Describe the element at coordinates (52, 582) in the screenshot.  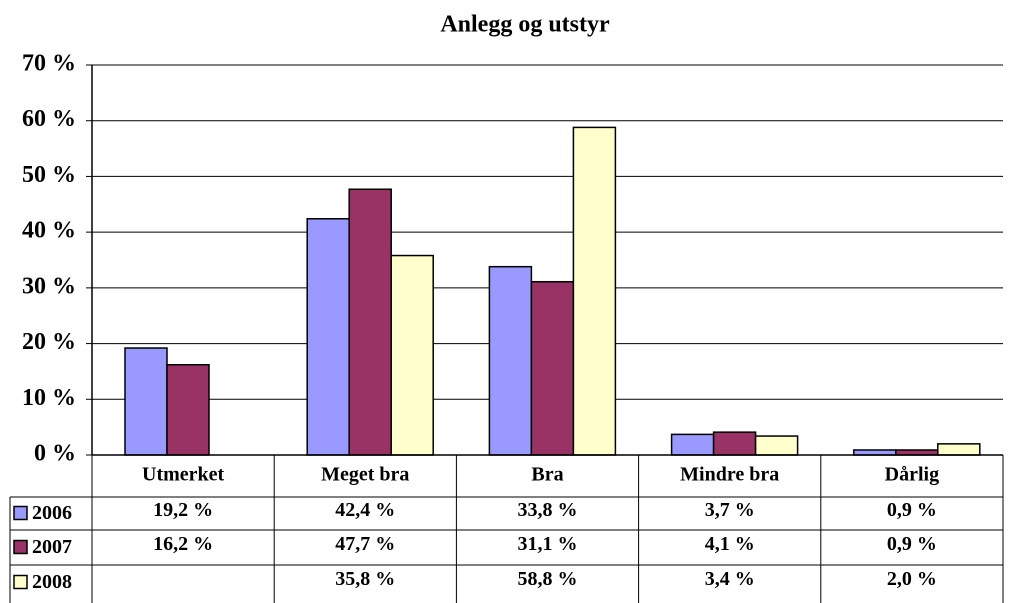
I see `legend-label: 2008` at that location.